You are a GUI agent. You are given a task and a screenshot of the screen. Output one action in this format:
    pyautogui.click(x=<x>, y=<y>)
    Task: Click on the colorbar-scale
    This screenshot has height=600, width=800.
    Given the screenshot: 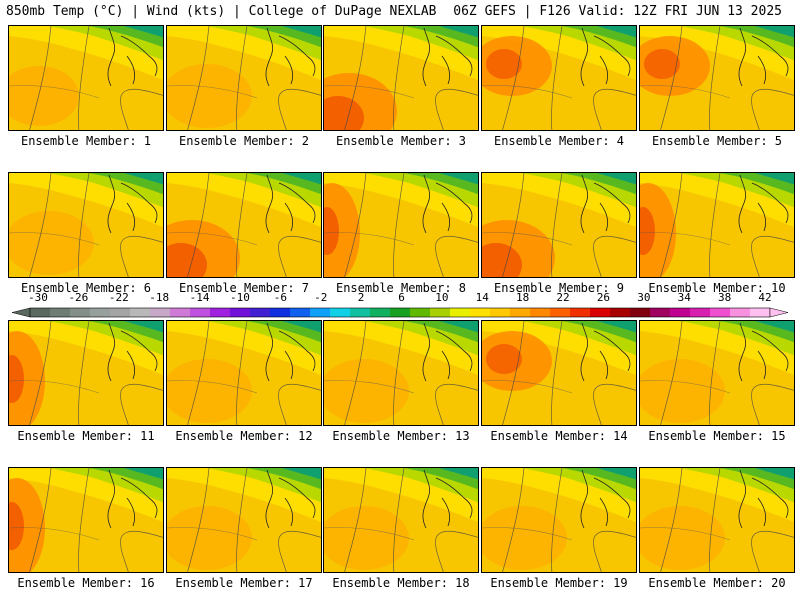 What is the action you would take?
    pyautogui.click(x=400, y=312)
    